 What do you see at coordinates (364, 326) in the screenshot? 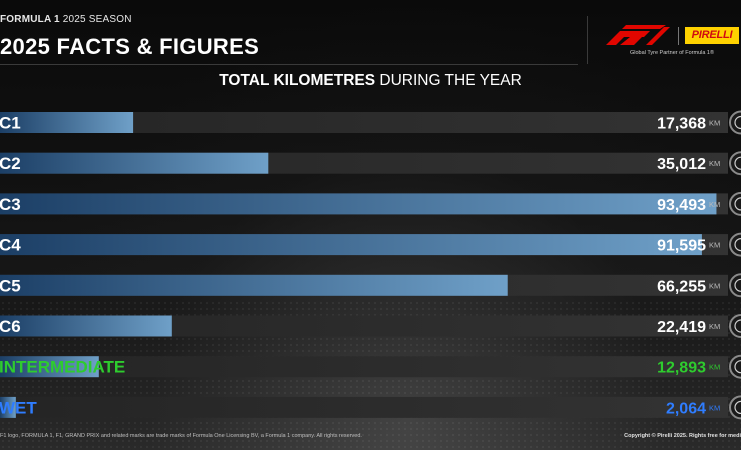
I see `bar-track-c6` at bounding box center [364, 326].